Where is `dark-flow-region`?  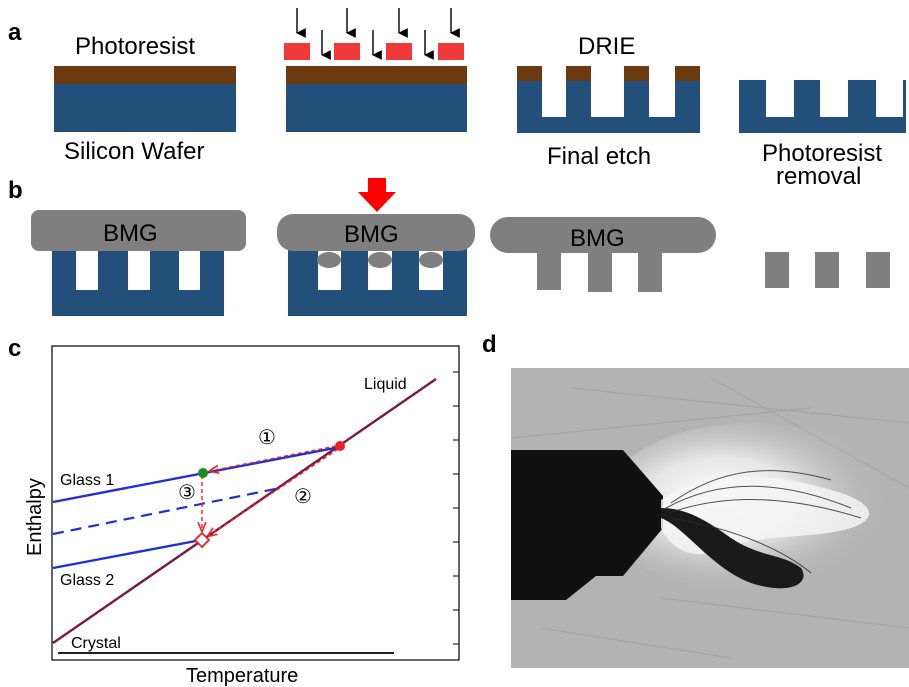 dark-flow-region is located at coordinates (732, 548).